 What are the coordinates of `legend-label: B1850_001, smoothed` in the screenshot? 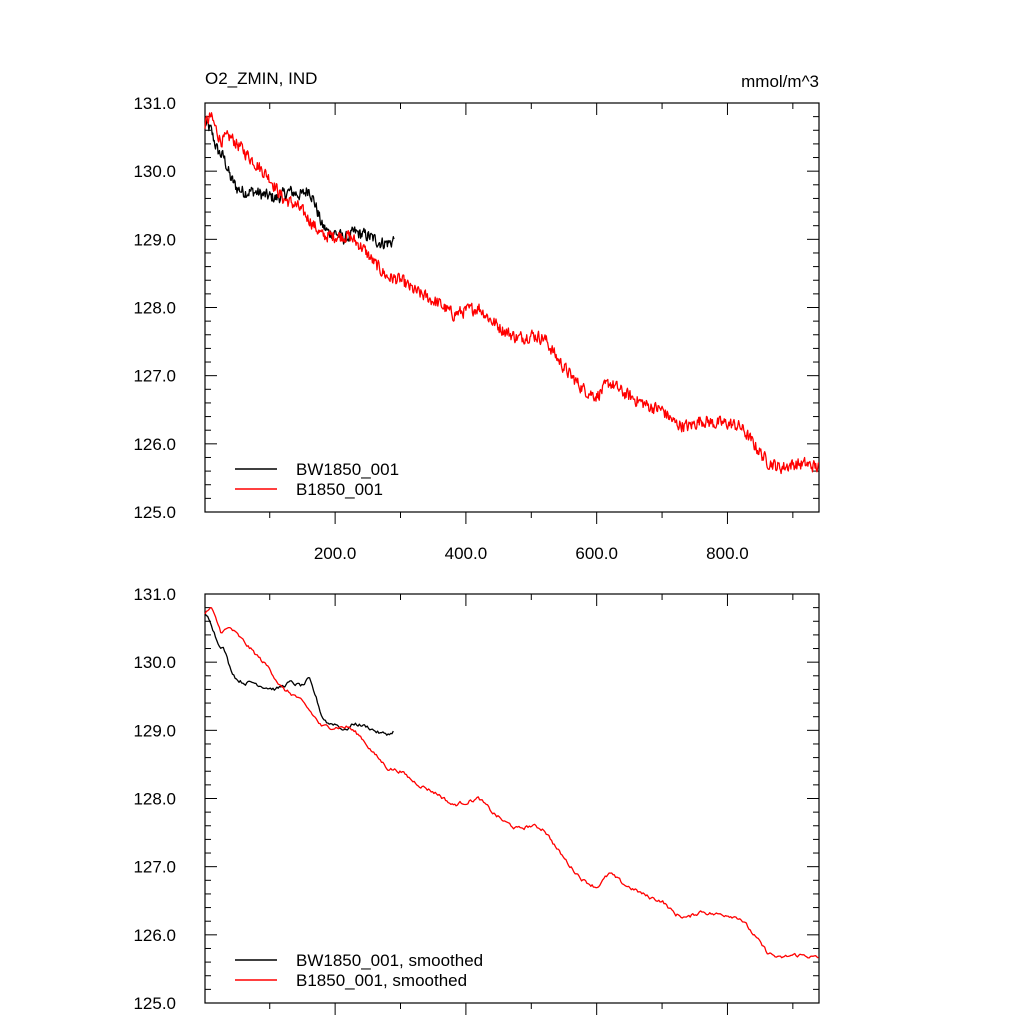 It's located at (381, 980).